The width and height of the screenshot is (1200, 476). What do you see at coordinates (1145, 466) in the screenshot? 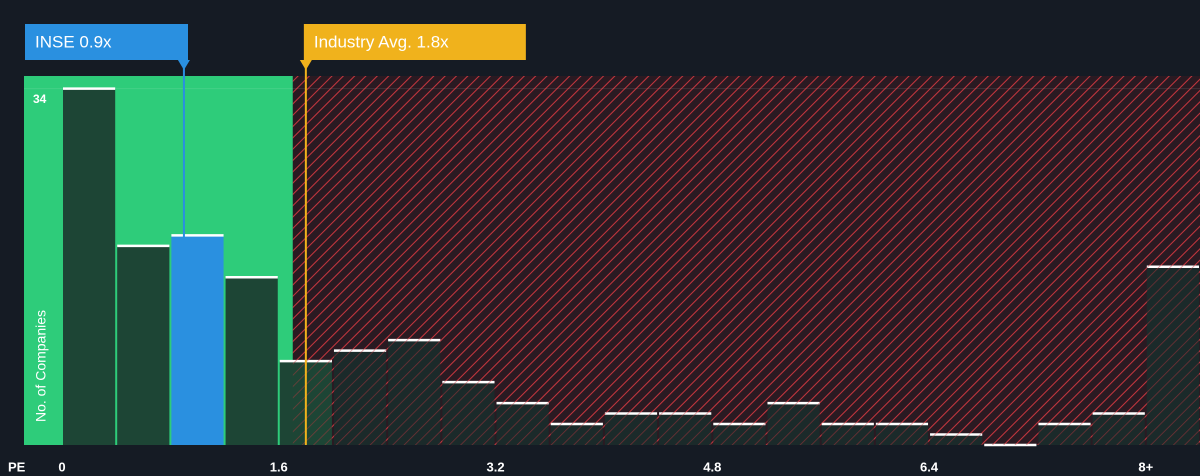
I see `x-tick-label: 8+` at bounding box center [1145, 466].